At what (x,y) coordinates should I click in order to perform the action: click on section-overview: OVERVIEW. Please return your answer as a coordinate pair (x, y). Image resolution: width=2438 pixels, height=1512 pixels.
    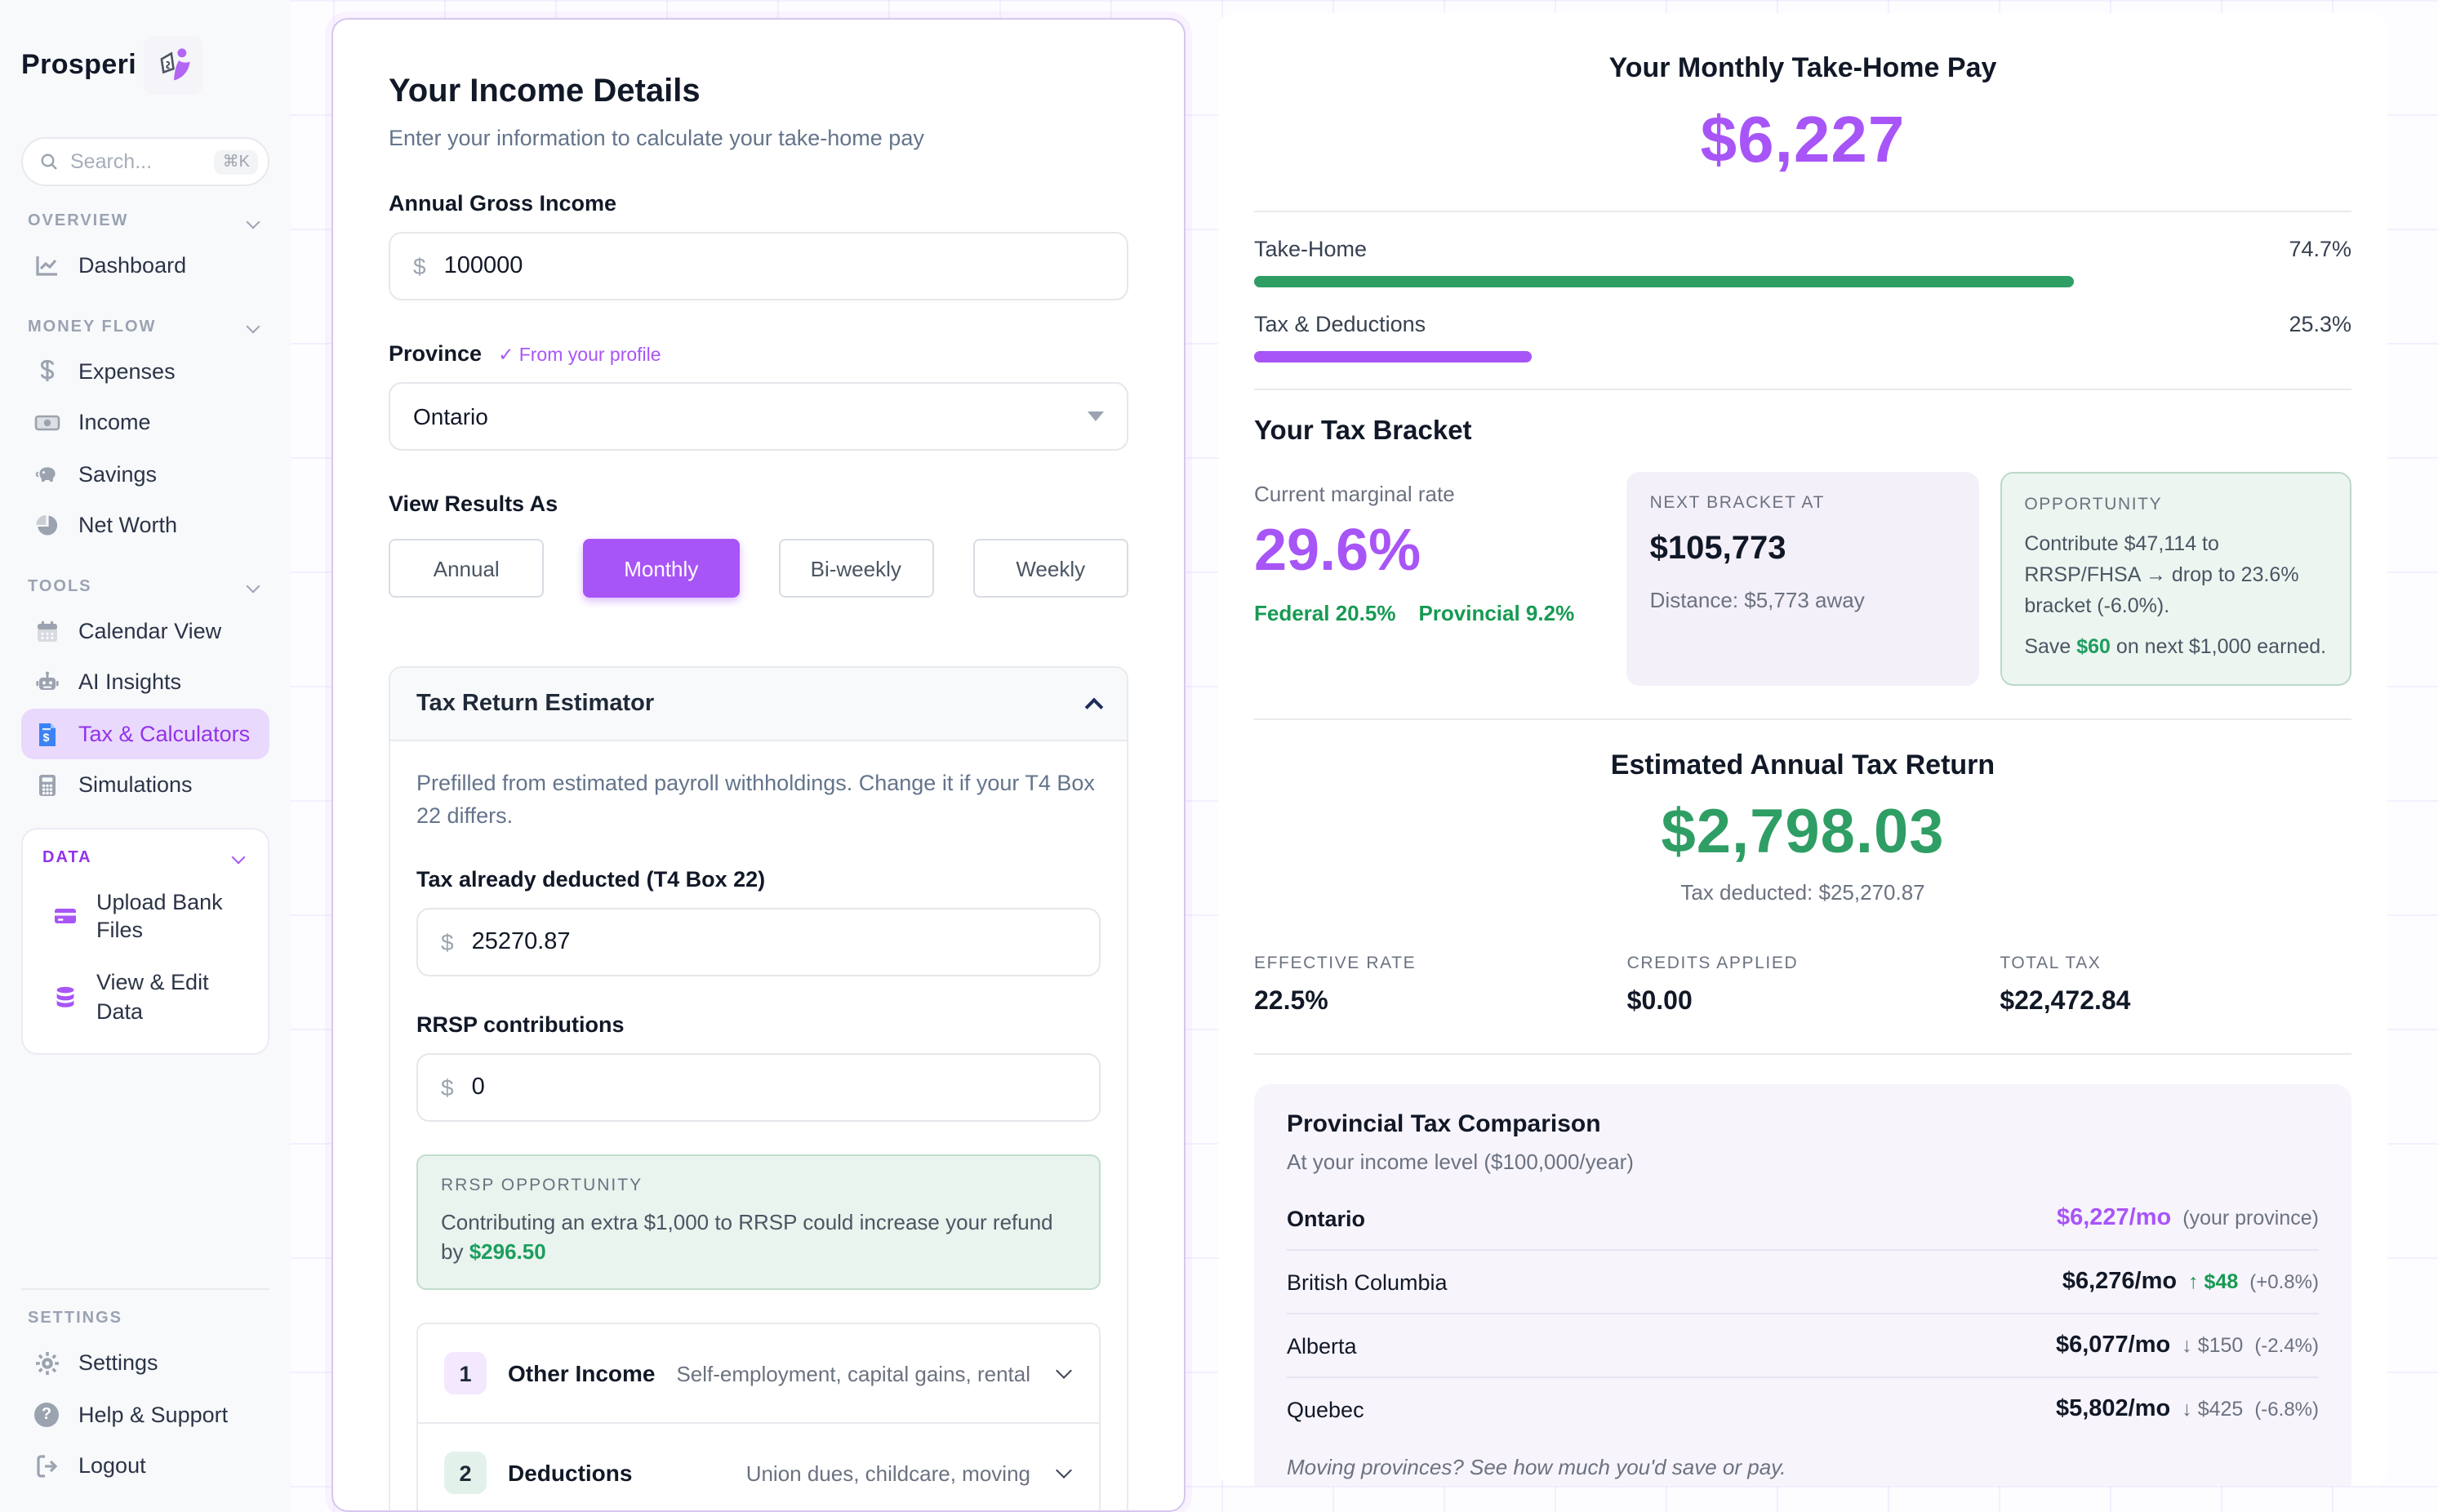
    Looking at the image, I should click on (145, 221).